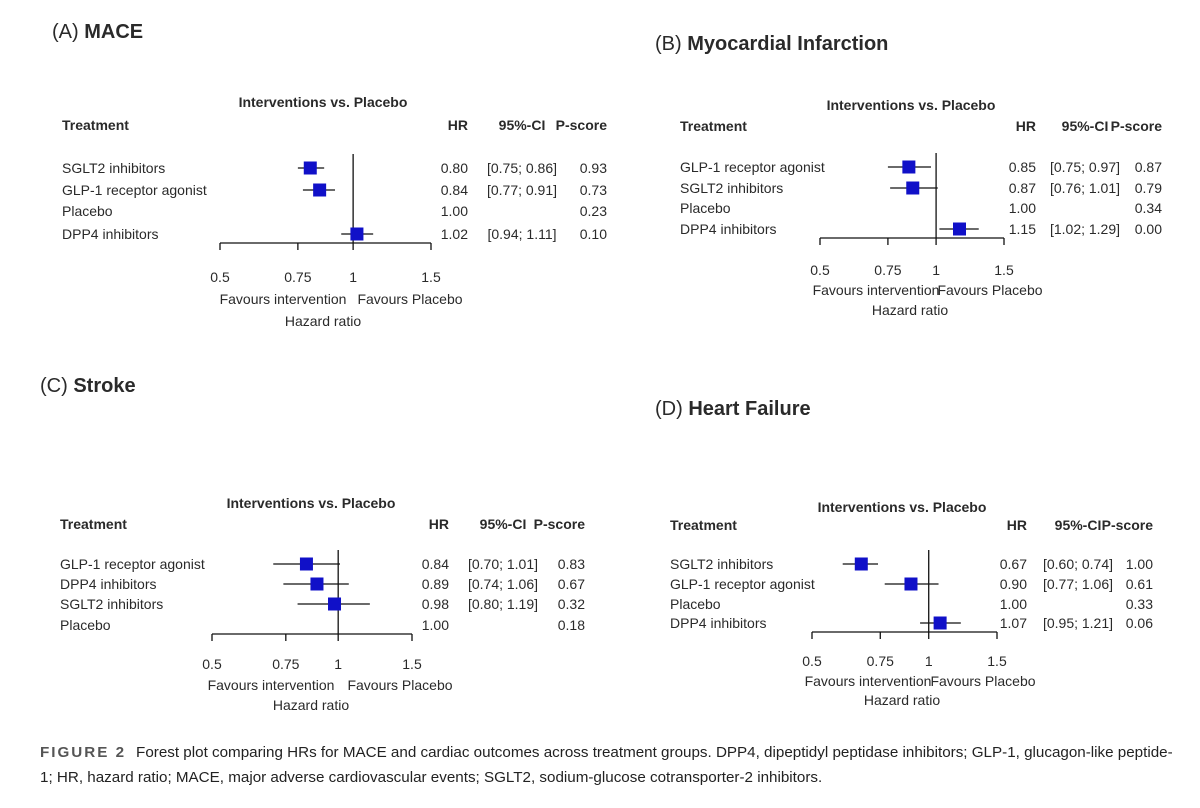  What do you see at coordinates (593, 168) in the screenshot?
I see `p-score-value: 0.93` at bounding box center [593, 168].